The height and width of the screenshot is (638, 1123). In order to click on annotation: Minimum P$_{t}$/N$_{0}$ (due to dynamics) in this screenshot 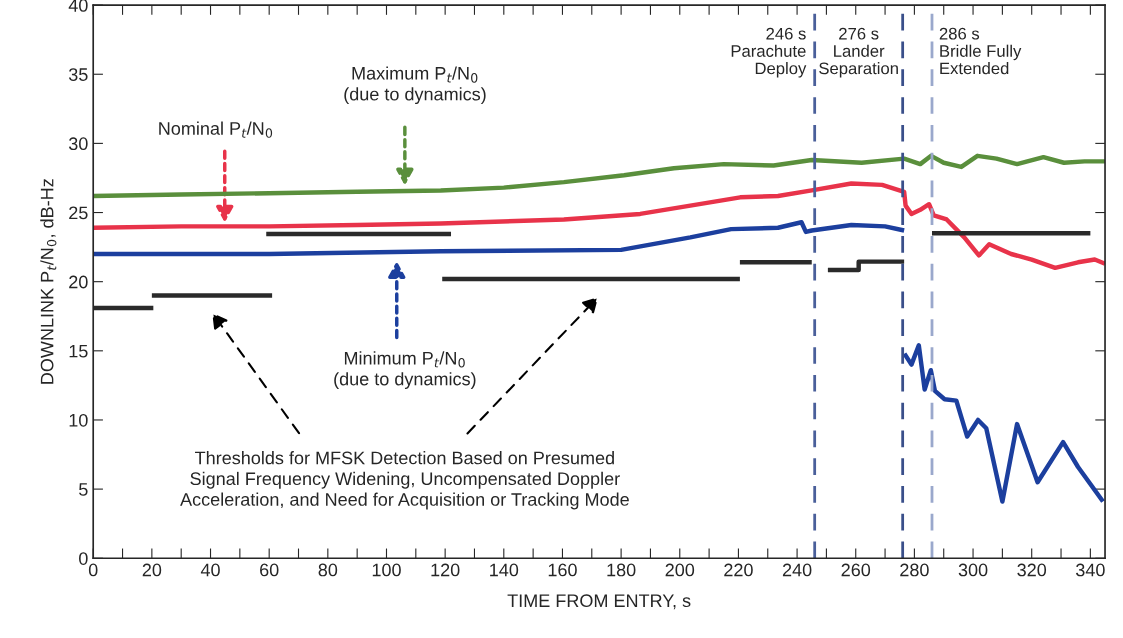, I will do `click(405, 370)`.